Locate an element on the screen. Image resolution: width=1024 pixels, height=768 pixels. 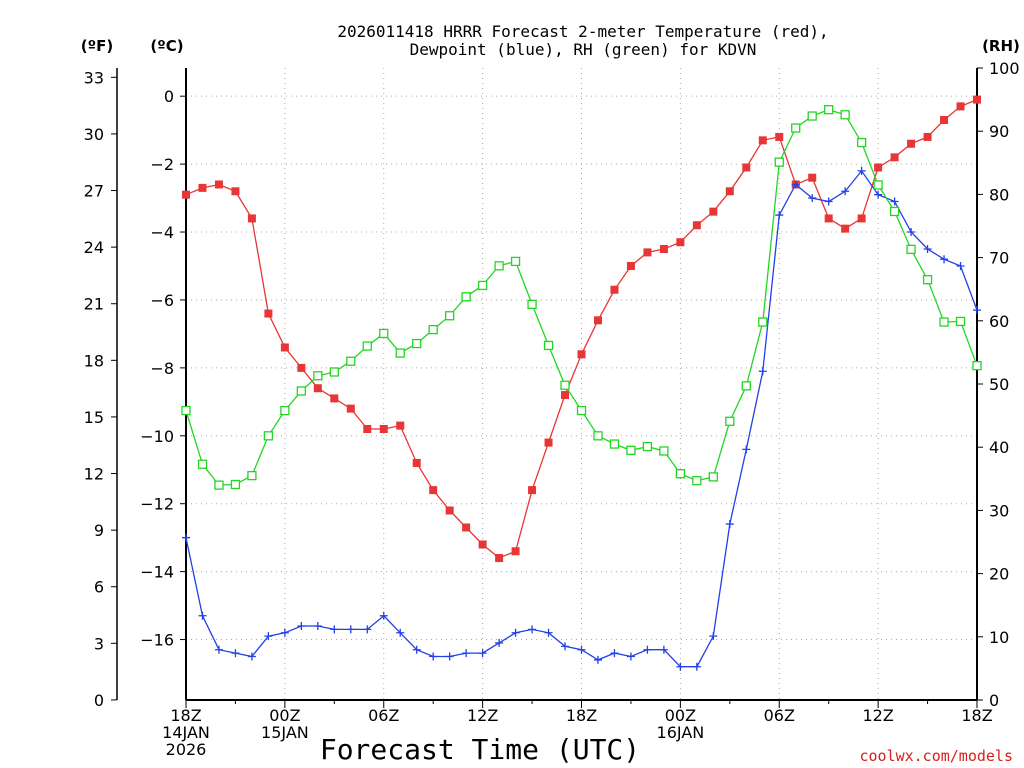
rh-axis: 0 10 20 30 40 50 60 70 80 90 100 is located at coordinates (998, 384).